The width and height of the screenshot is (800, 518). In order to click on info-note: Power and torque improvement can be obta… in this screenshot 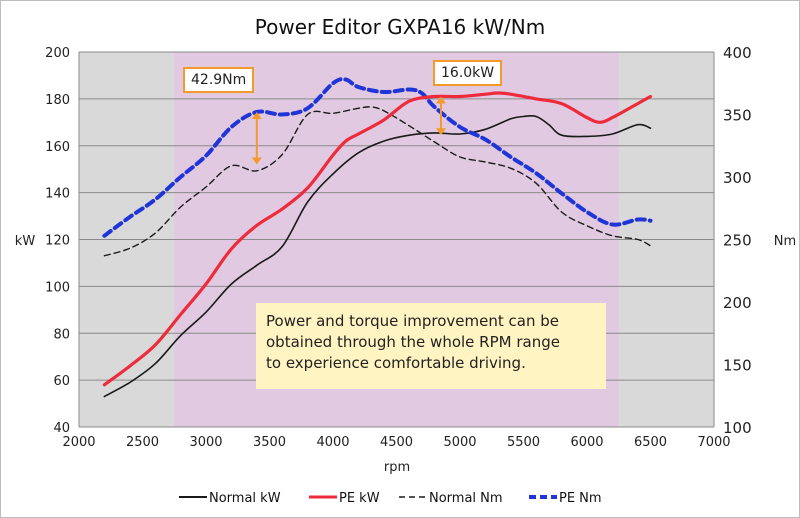, I will do `click(431, 346)`.